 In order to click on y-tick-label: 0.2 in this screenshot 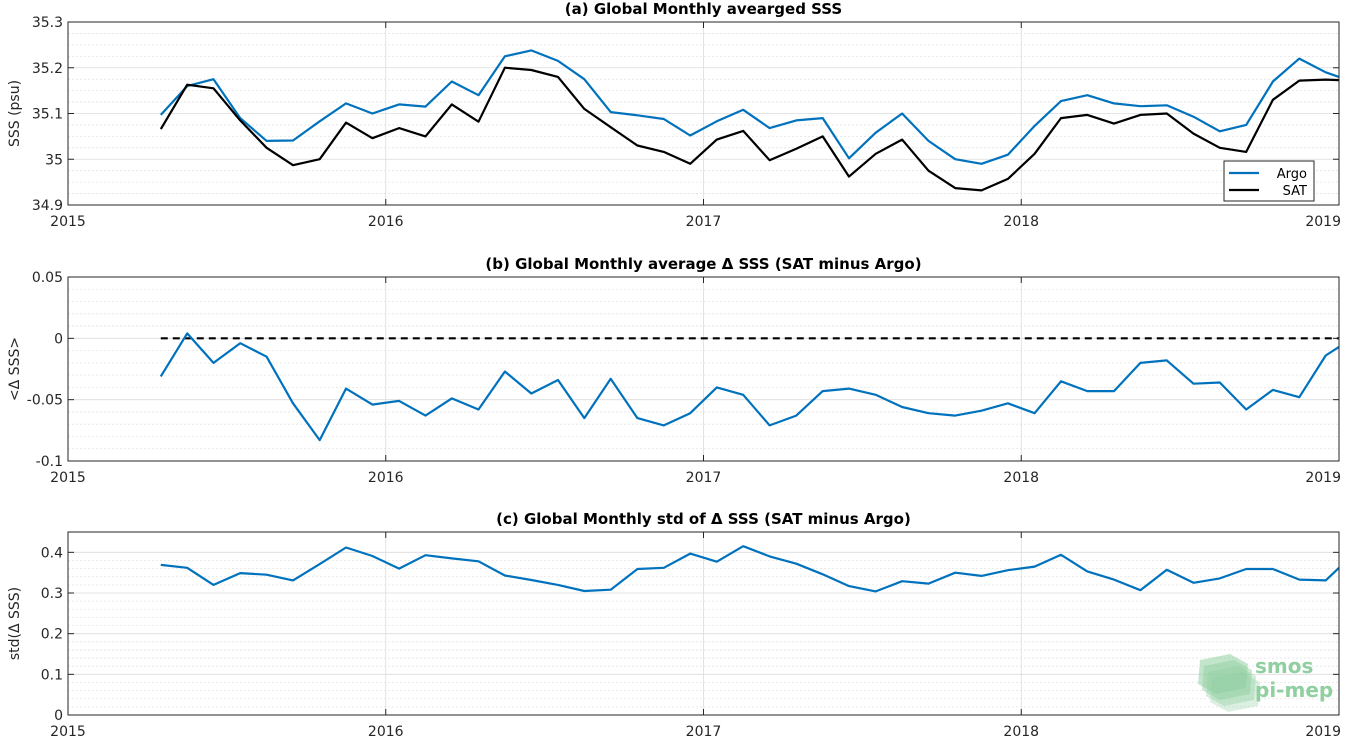, I will do `click(52, 635)`.